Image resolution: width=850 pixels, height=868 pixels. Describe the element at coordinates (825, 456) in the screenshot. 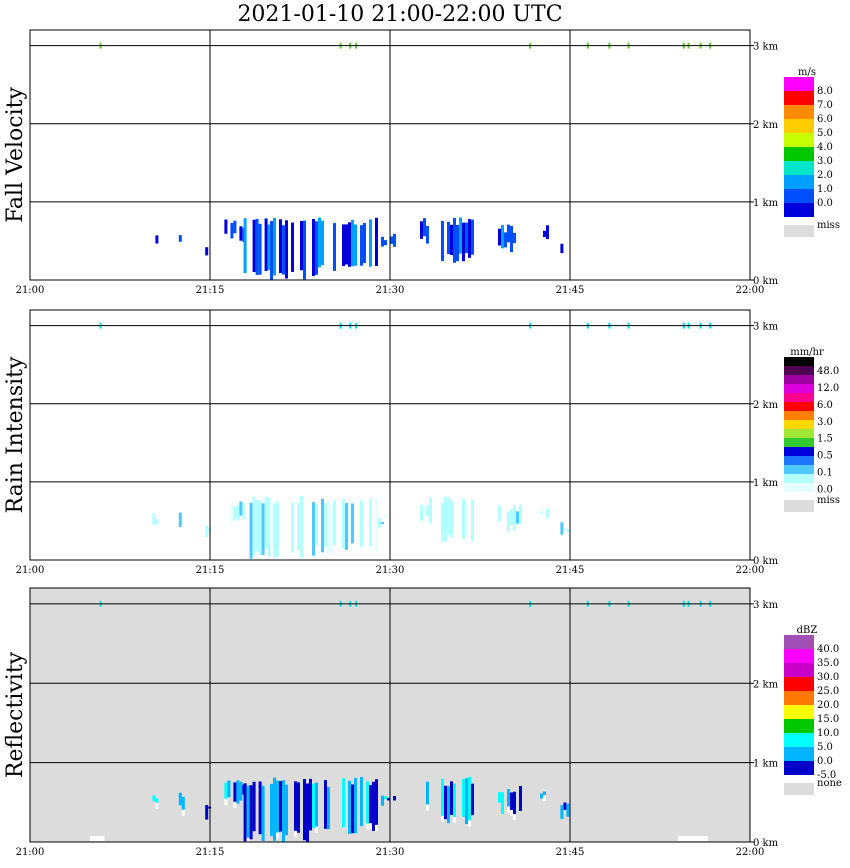

I see `colorbar-label: 0.5` at that location.